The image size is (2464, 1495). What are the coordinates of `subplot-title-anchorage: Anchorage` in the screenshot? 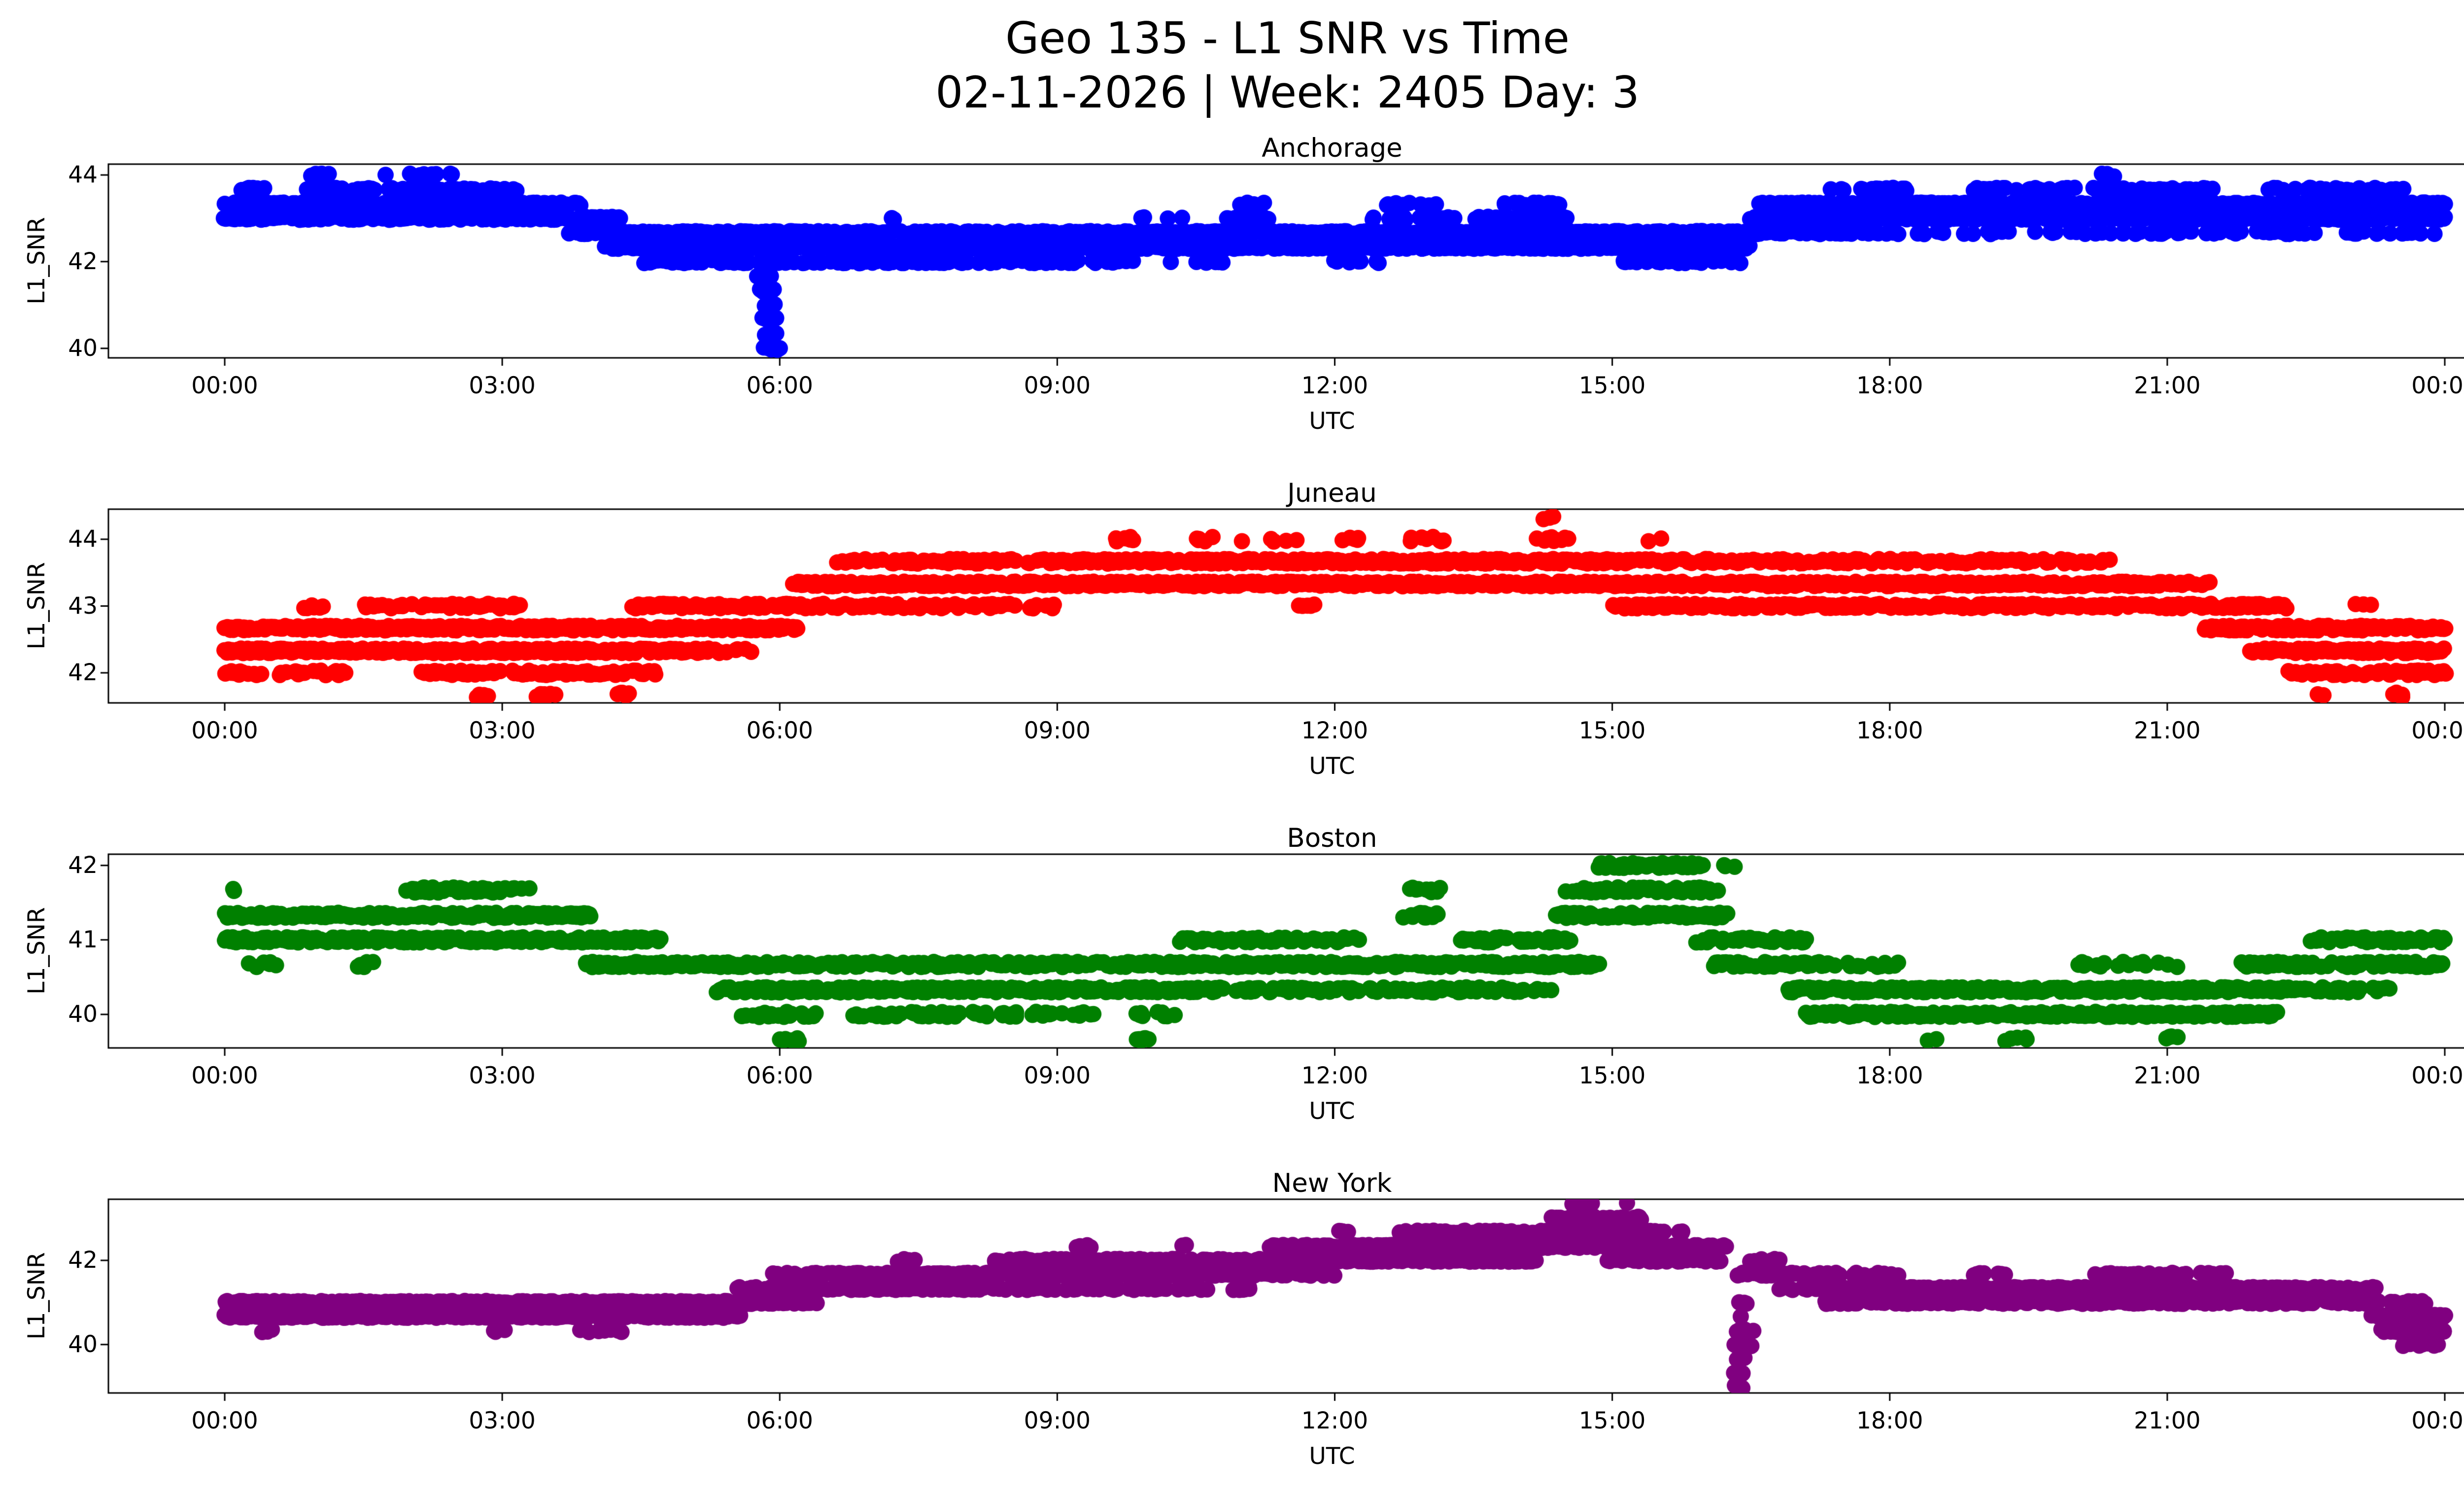 It's located at (1332, 148).